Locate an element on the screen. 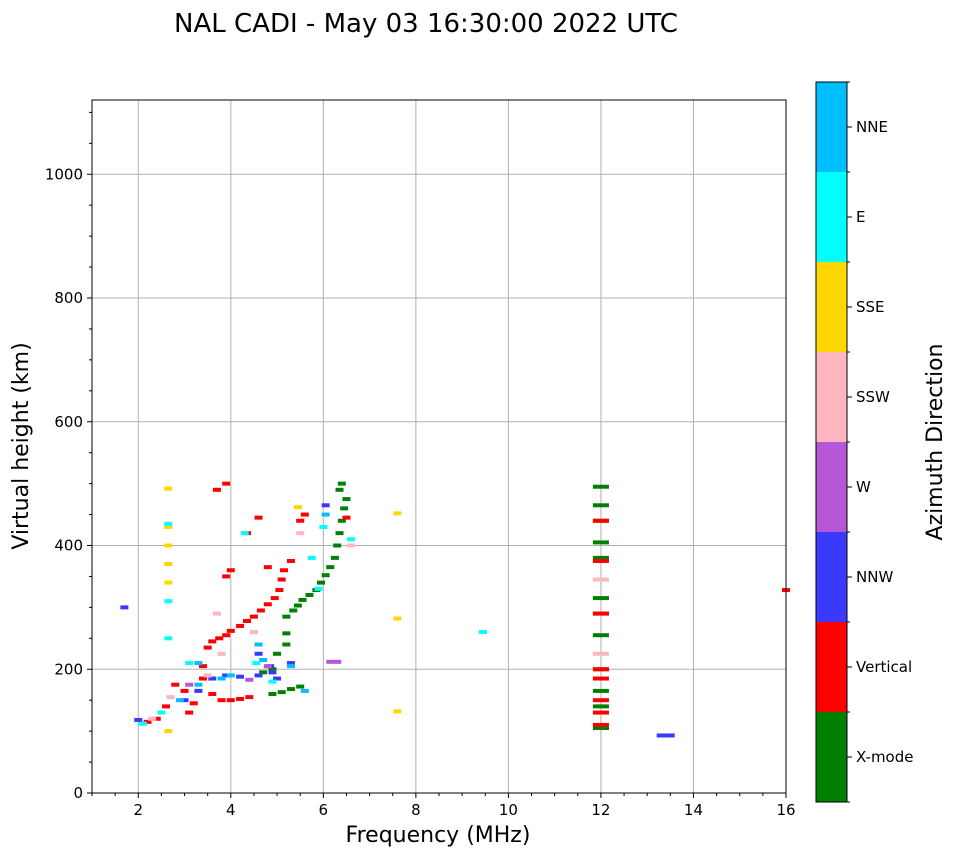 Image resolution: width=958 pixels, height=857 pixels. x-tick-label: 6 is located at coordinates (324, 810).